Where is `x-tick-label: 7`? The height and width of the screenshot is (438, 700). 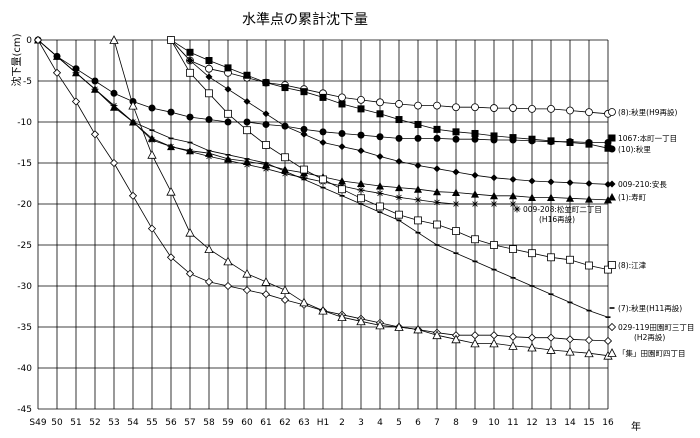
x-tick-label: 7 is located at coordinates (437, 423).